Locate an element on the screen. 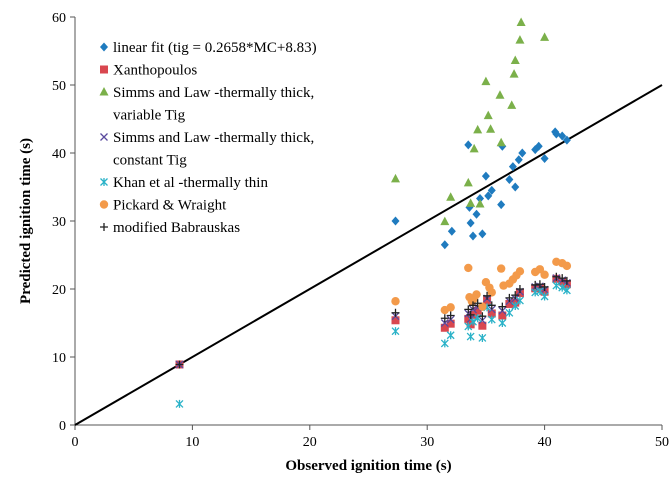 This screenshot has height=484, width=671. y-axis-title: Predicted ignition time (s) is located at coordinates (26, 221).